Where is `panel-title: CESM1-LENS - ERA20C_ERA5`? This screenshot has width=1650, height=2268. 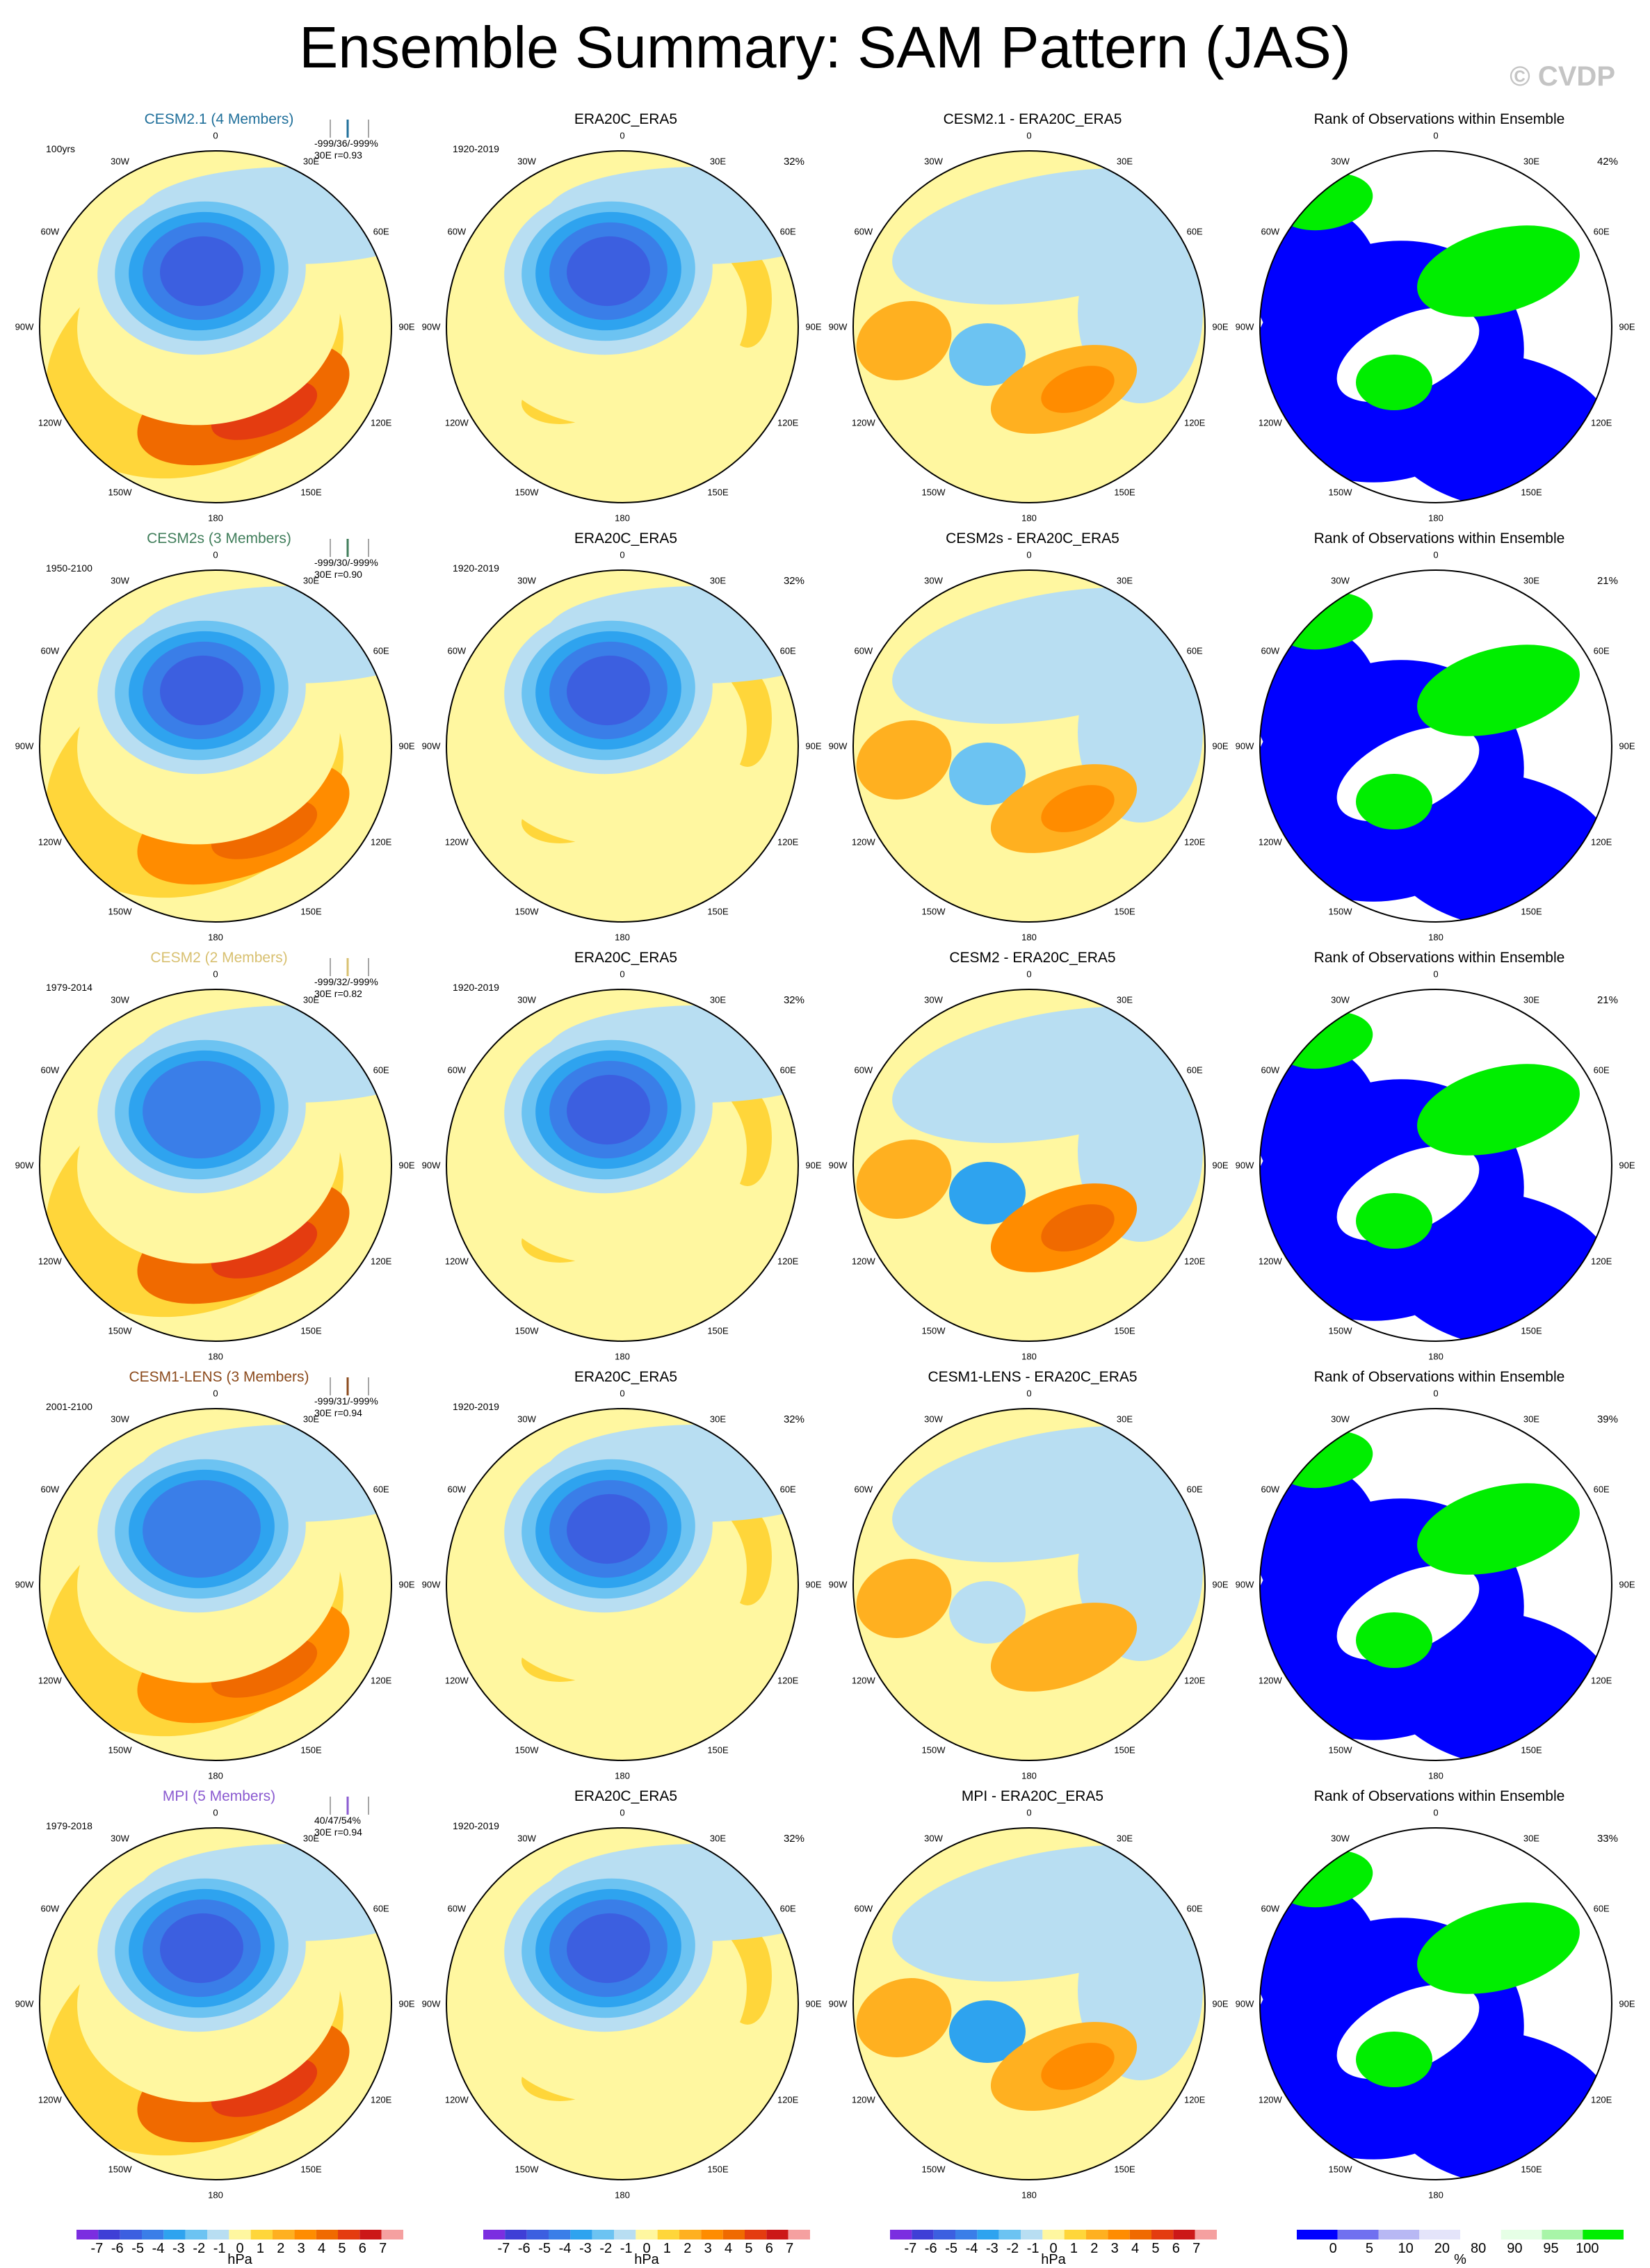
panel-title: CESM1-LENS - ERA20C_ERA5 is located at coordinates (1033, 1377).